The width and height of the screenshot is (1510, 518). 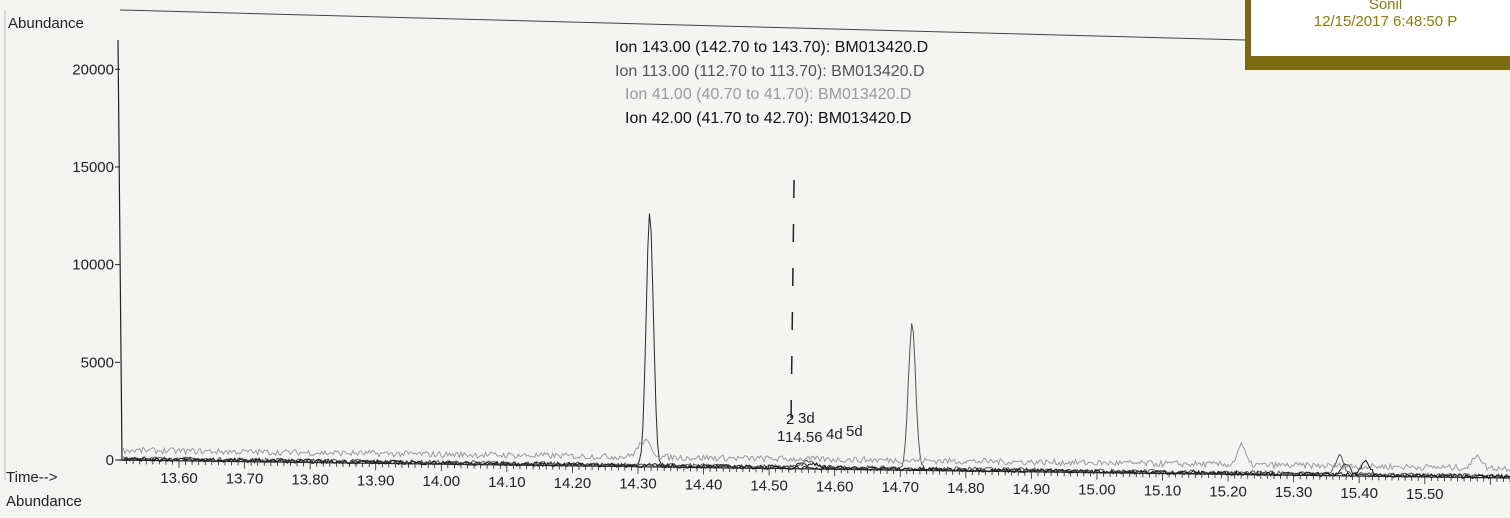 What do you see at coordinates (835, 486) in the screenshot?
I see `x-tick-label: 14.60` at bounding box center [835, 486].